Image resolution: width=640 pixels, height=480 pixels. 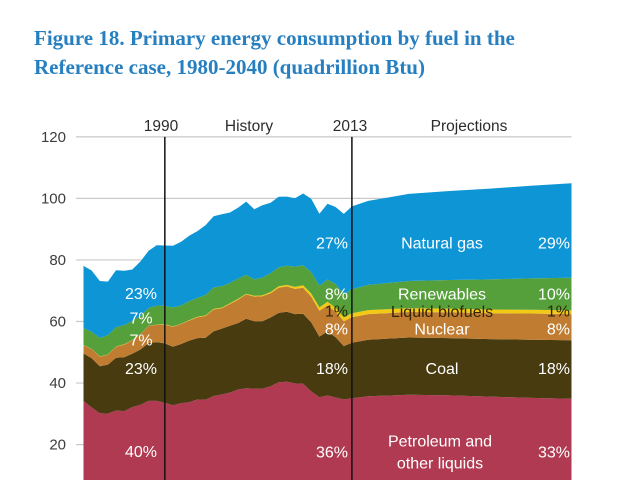 What do you see at coordinates (558, 312) in the screenshot?
I see `share-2040-biofuels: 1%` at bounding box center [558, 312].